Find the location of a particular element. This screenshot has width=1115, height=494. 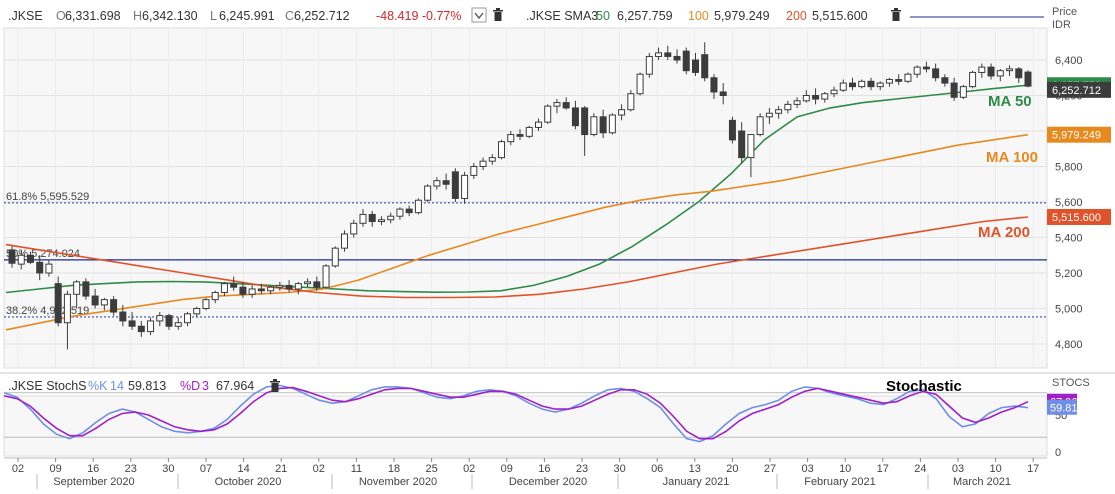

ma100-annotation: MA 100 is located at coordinates (1012, 157).